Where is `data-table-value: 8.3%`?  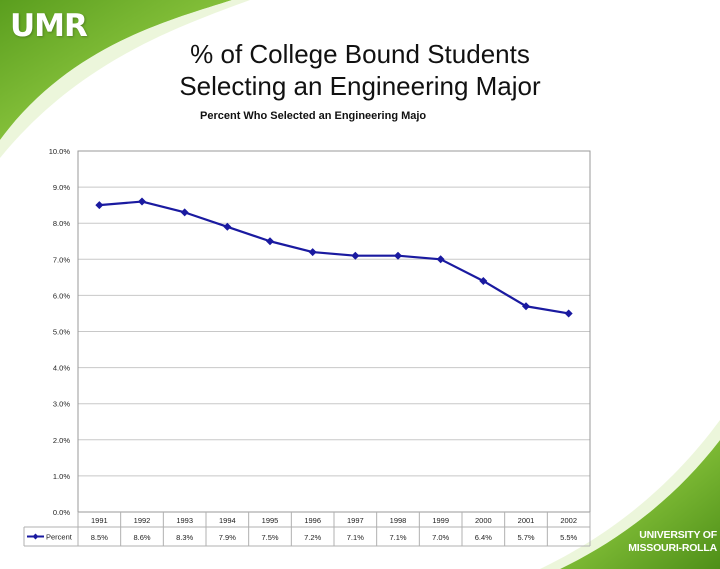 data-table-value: 8.3% is located at coordinates (184, 537).